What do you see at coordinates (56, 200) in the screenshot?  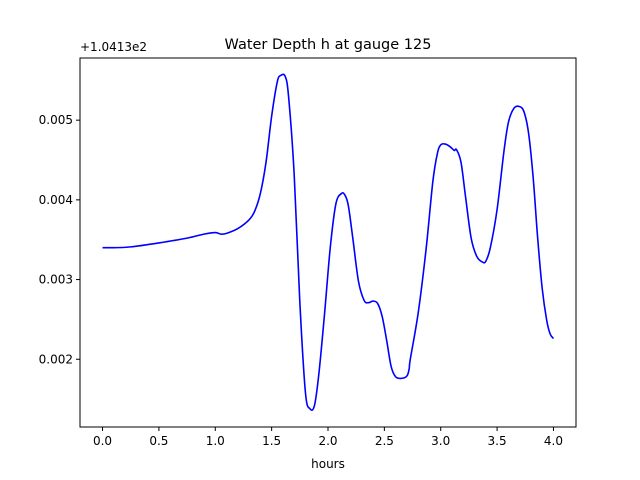 I see `y-tick-label: 0.004` at bounding box center [56, 200].